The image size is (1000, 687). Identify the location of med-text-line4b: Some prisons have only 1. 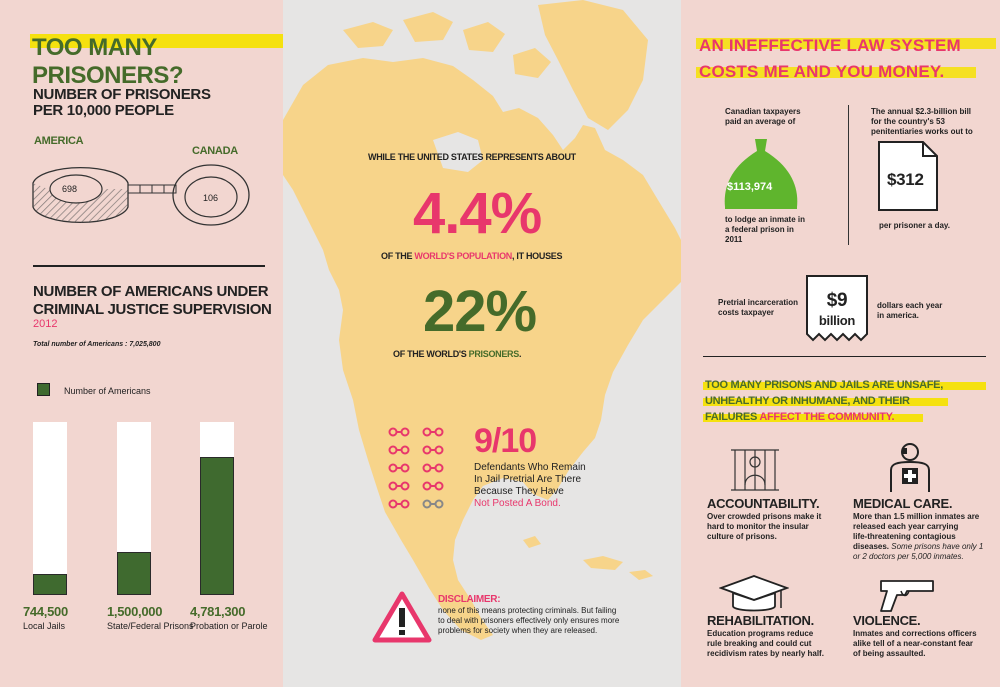
(937, 546).